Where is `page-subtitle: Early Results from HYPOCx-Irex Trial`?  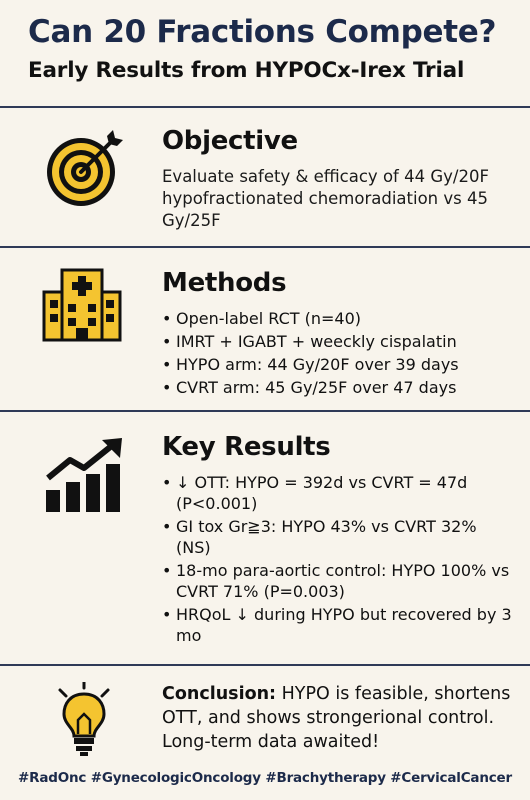
page-subtitle: Early Results from HYPOCx-Irex Trial is located at coordinates (246, 70).